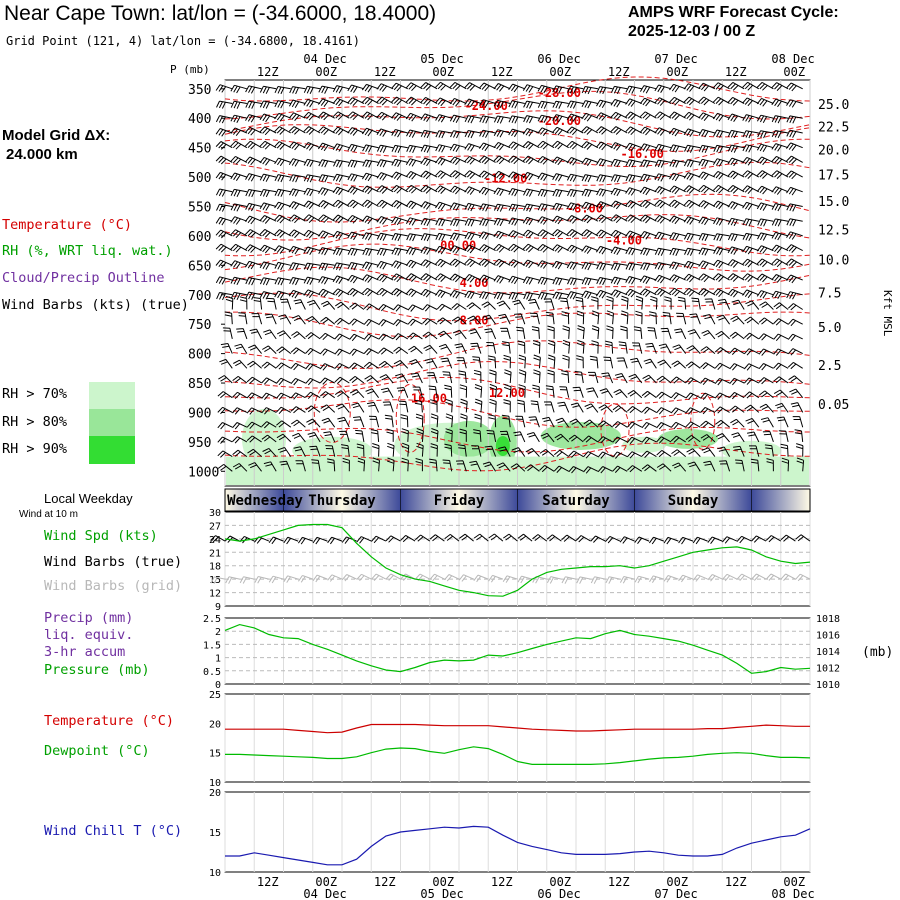 This screenshot has width=900, height=900. I want to click on contour-label: 12.00, so click(507, 393).